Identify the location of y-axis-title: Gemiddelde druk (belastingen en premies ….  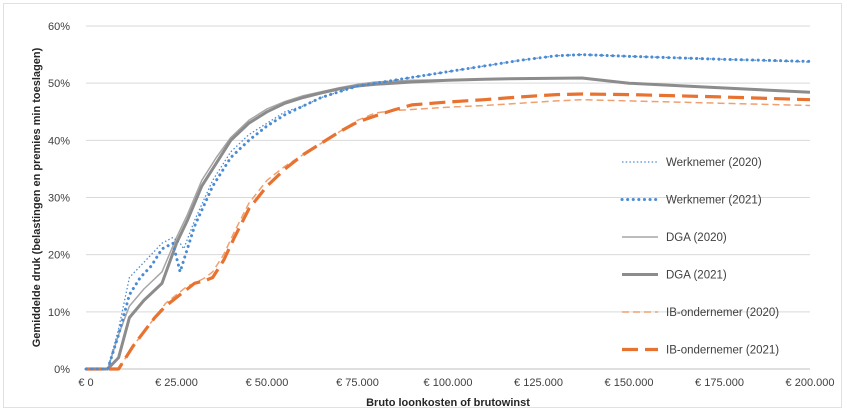
(37, 197).